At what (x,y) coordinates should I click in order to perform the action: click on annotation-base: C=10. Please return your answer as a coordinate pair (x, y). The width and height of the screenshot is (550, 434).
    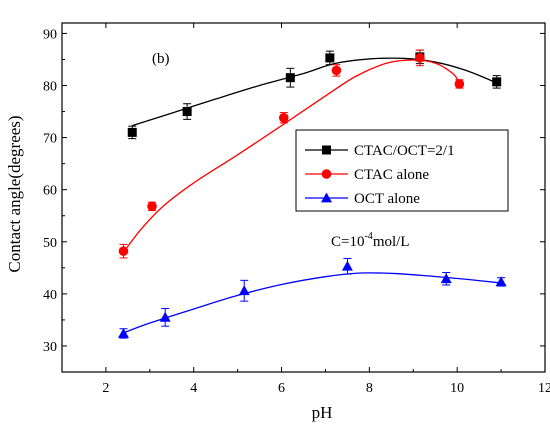
    Looking at the image, I should click on (347, 242).